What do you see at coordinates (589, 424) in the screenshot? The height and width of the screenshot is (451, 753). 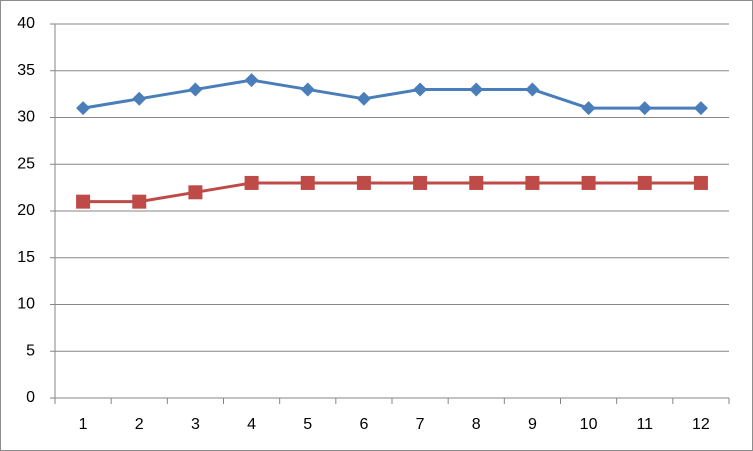 I see `x-tick-label: 10` at bounding box center [589, 424].